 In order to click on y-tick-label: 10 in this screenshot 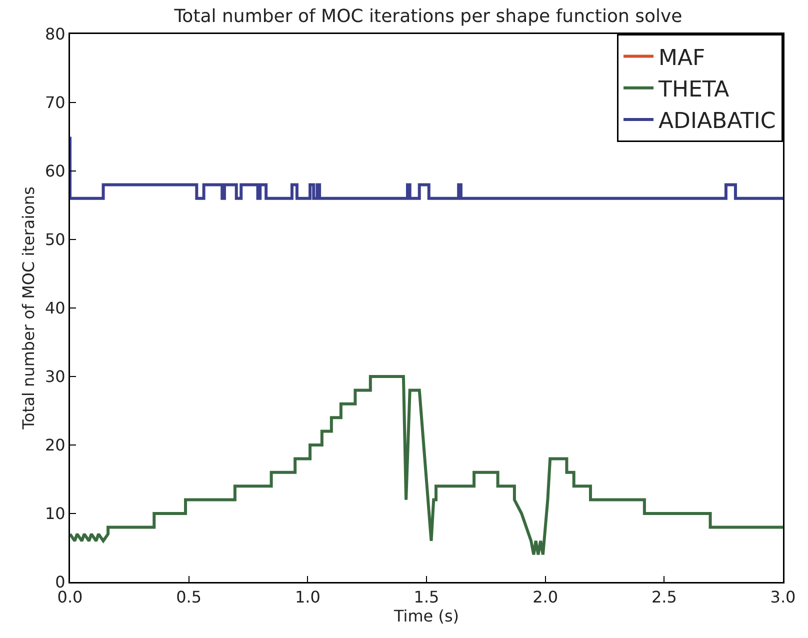, I will do `click(55, 514)`.